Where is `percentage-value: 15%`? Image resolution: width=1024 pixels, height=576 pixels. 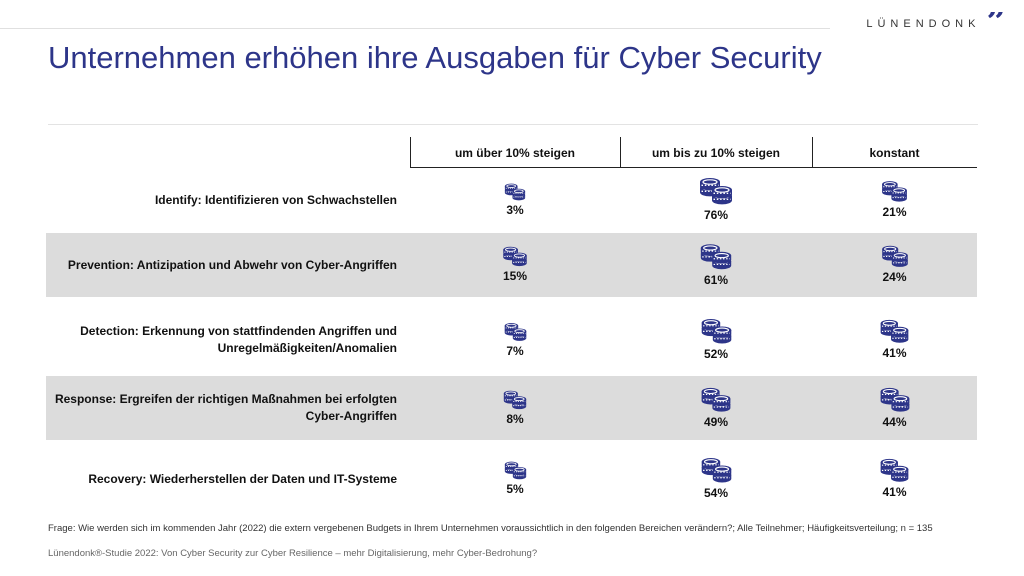 percentage-value: 15% is located at coordinates (515, 276).